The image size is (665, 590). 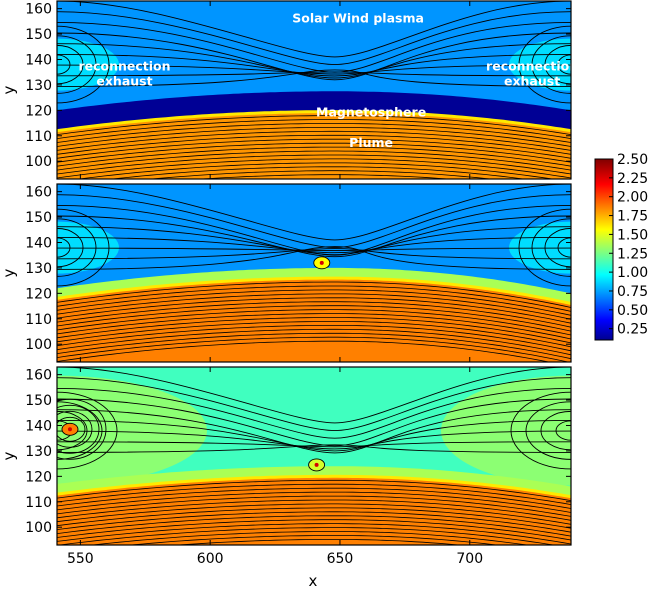 I want to click on exhaust-lobe-left, so click(x=88, y=247).